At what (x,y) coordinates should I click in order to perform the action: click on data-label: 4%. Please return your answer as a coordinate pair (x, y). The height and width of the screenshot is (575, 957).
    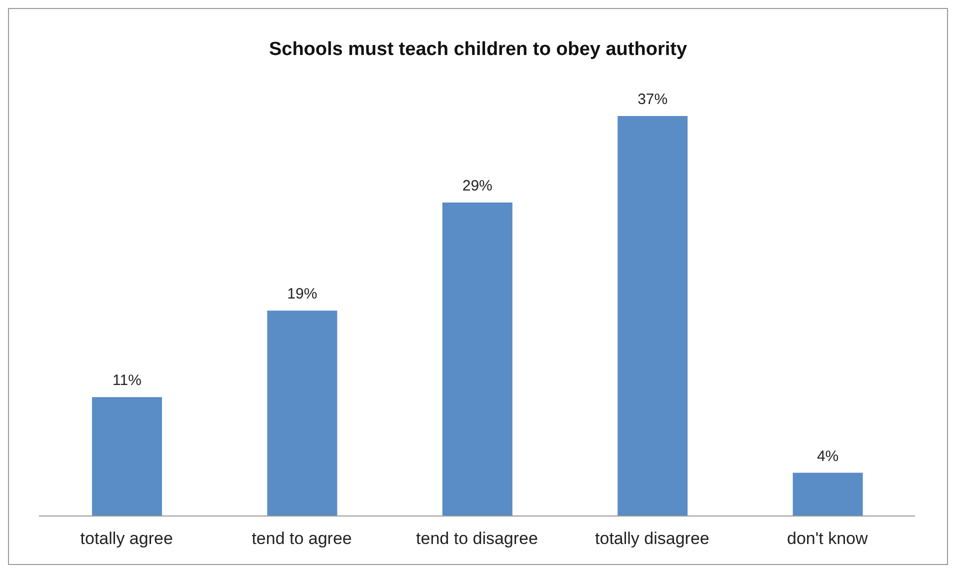
    Looking at the image, I should click on (827, 456).